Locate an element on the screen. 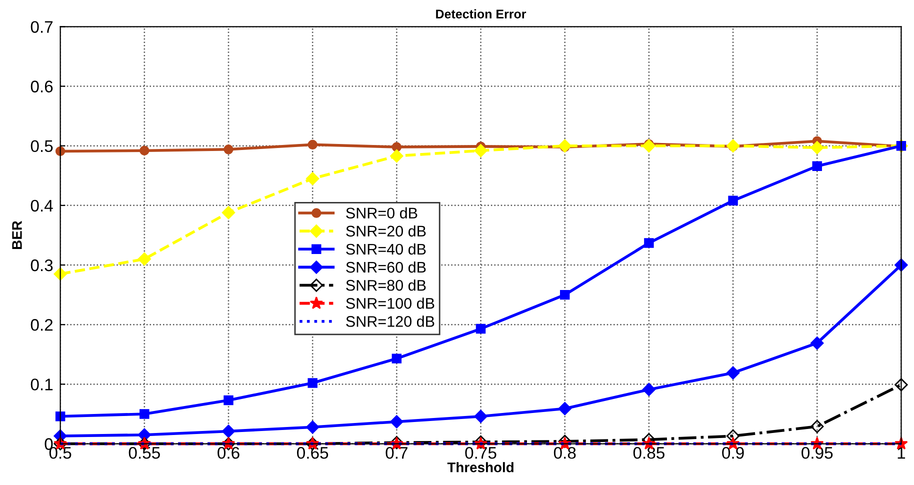 This screenshot has width=914, height=485. x-tick-label: 0.6 is located at coordinates (229, 452).